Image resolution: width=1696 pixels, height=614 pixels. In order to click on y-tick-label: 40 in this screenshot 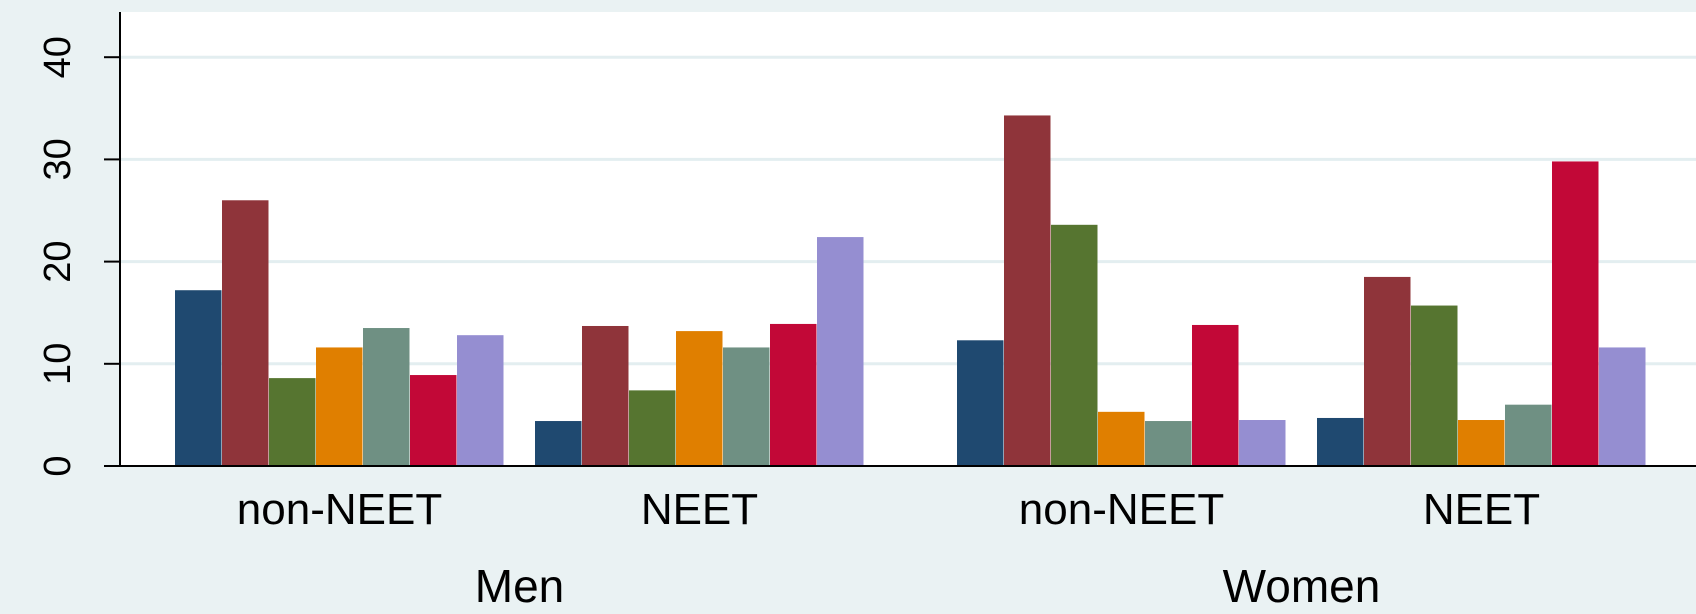, I will do `click(58, 57)`.